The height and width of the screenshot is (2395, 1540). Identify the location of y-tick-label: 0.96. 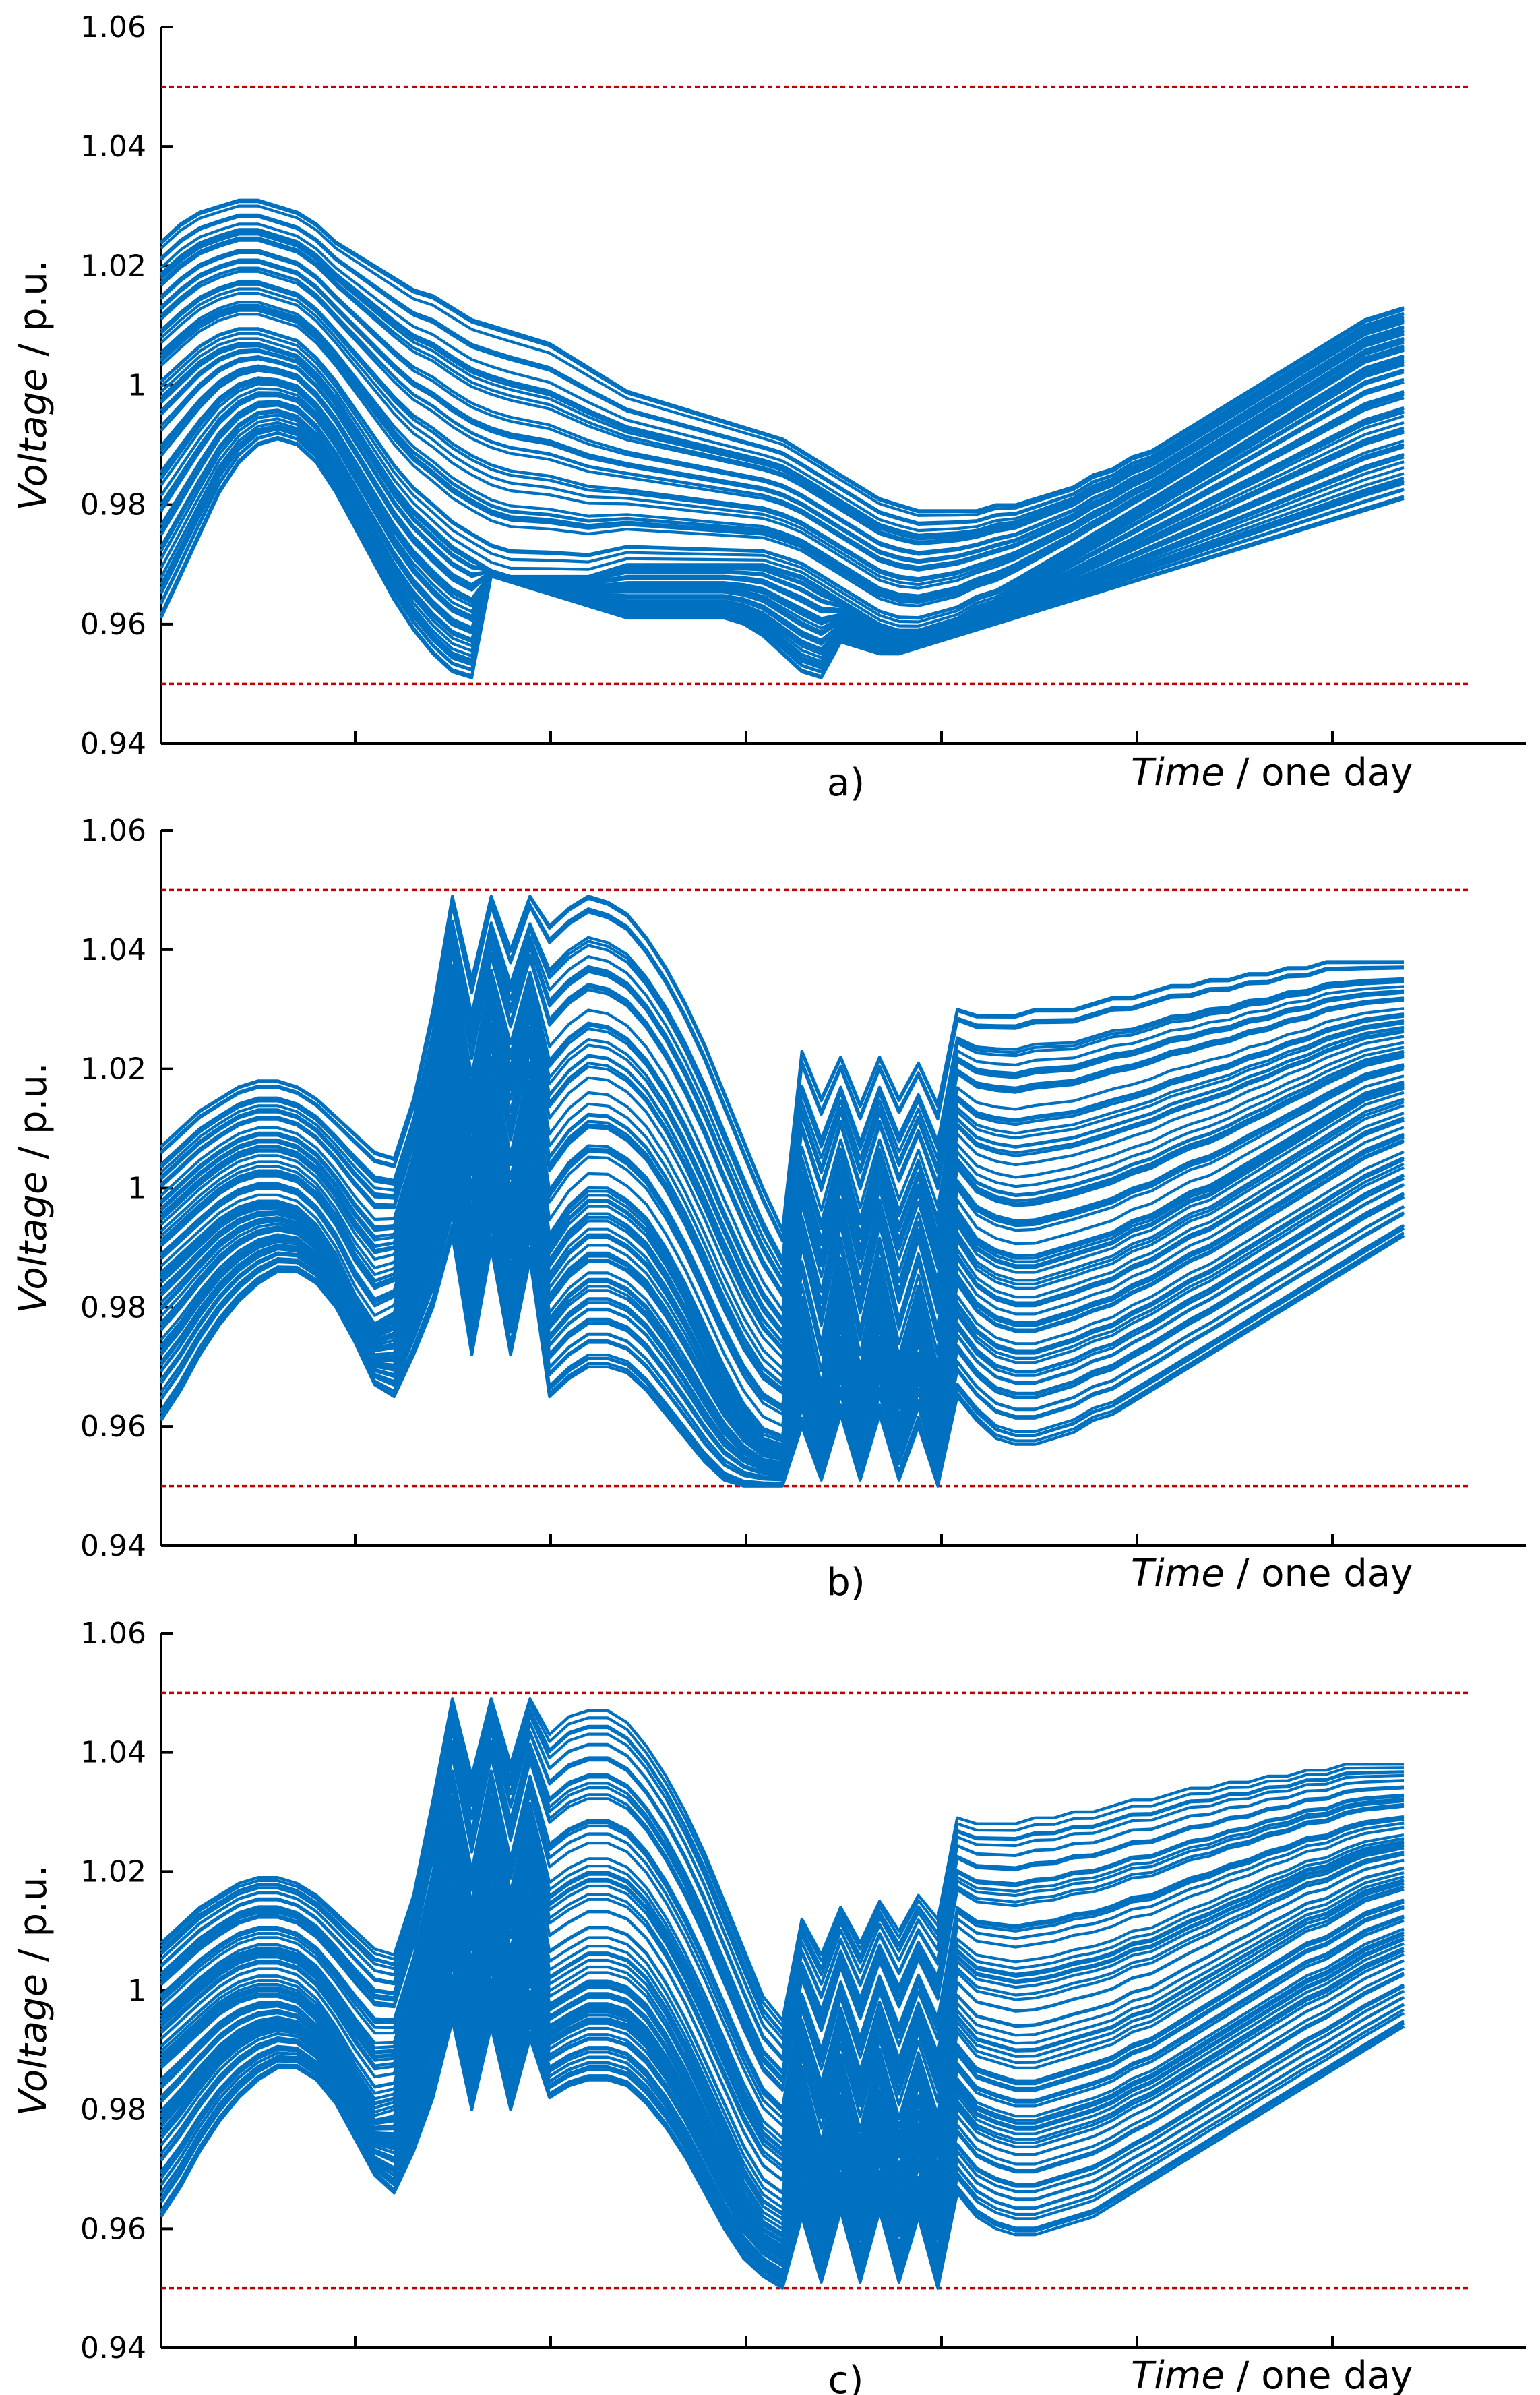
(113, 1426).